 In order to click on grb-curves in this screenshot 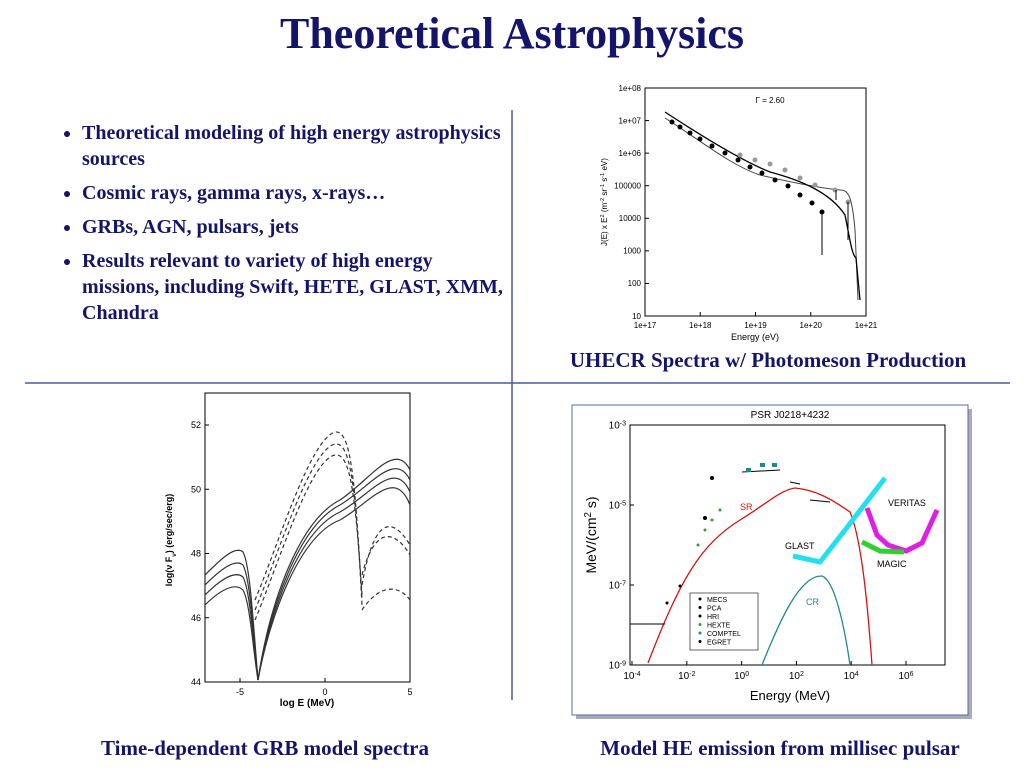, I will do `click(307, 556)`.